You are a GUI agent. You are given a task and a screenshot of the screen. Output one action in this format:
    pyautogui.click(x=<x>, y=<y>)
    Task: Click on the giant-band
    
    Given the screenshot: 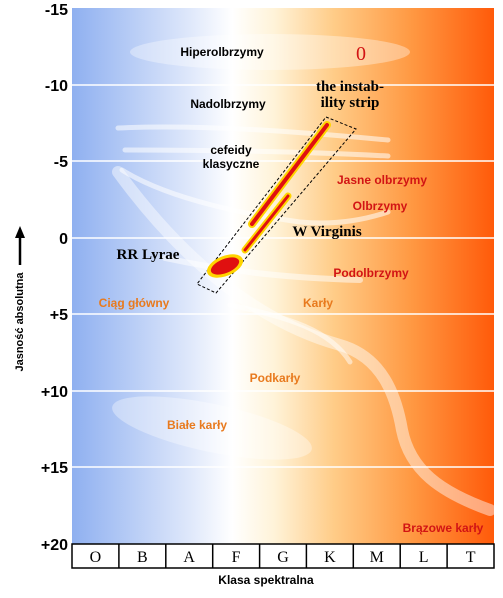 What is the action you would take?
    pyautogui.click(x=255, y=196)
    